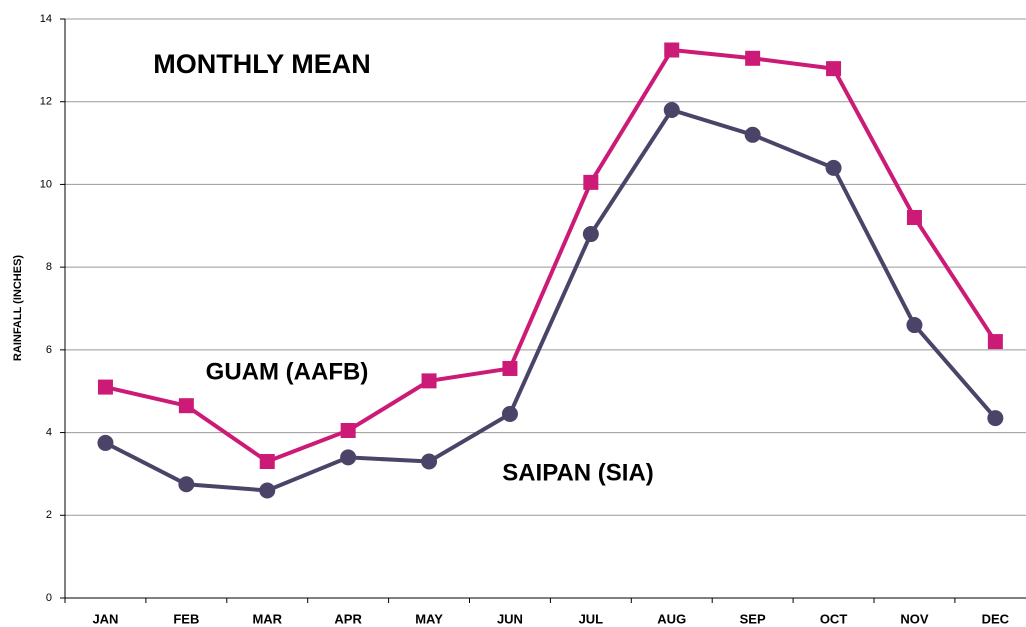 The width and height of the screenshot is (1026, 627). Describe the element at coordinates (429, 618) in the screenshot. I see `x-tick-label: MAY` at that location.